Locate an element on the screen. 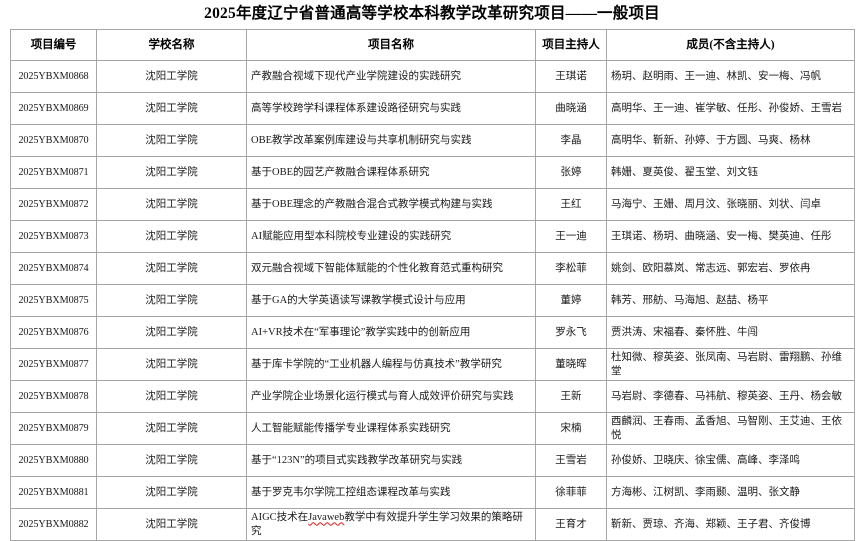 The width and height of the screenshot is (864, 541). cell-id: 2025YBXM0874 is located at coordinates (53, 269).